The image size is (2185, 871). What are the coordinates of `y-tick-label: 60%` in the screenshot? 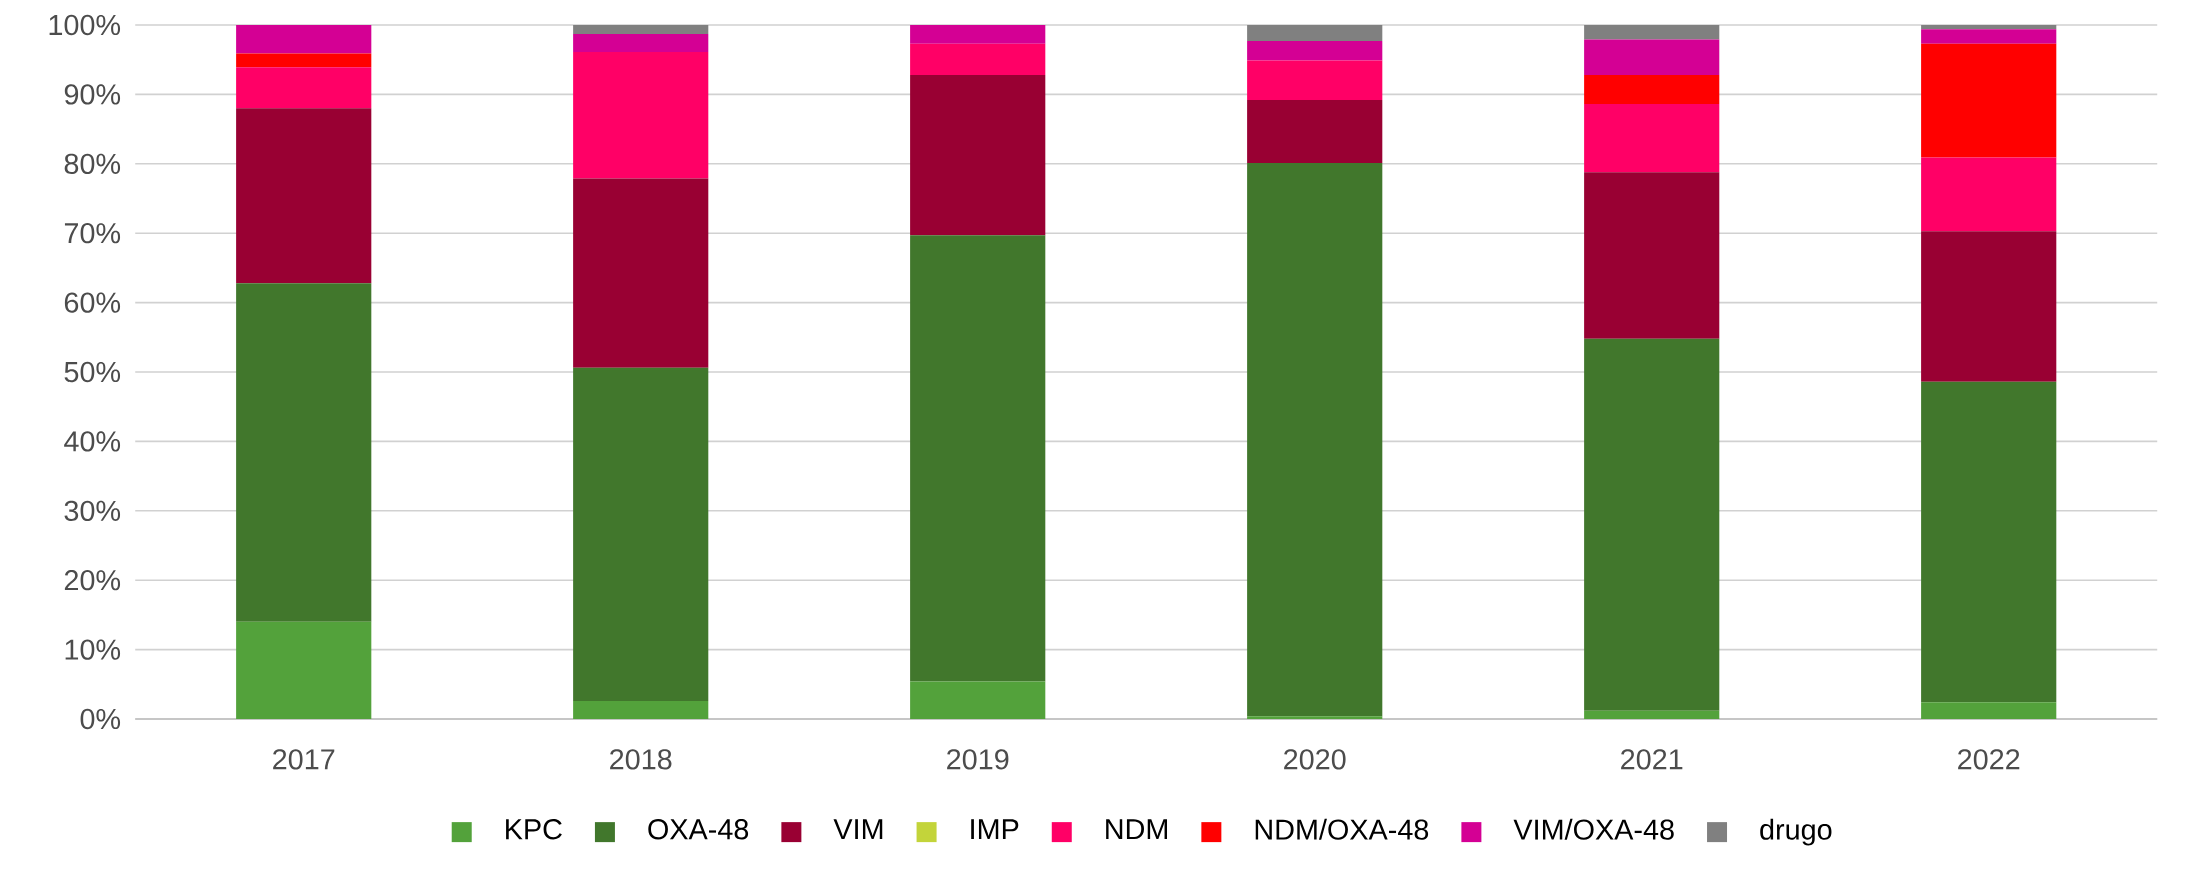 It's located at (92, 302).